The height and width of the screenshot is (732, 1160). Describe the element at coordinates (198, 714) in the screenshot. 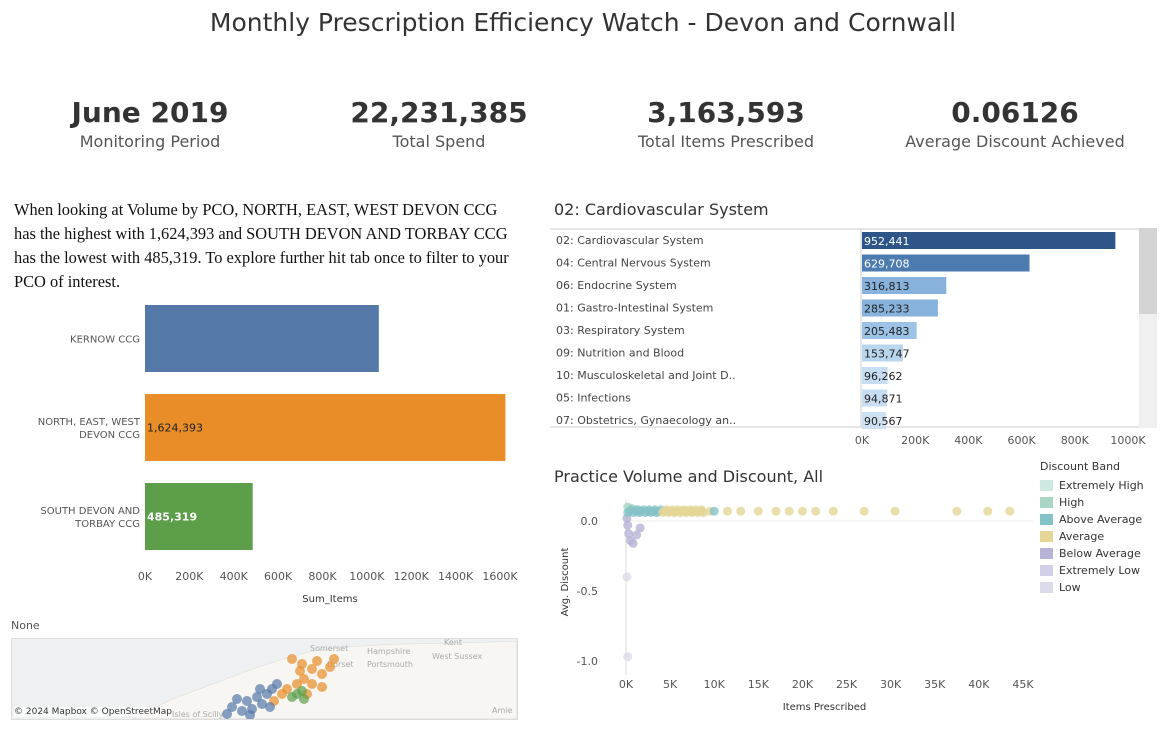

I see `map-place-label: Isles of Scilly` at that location.